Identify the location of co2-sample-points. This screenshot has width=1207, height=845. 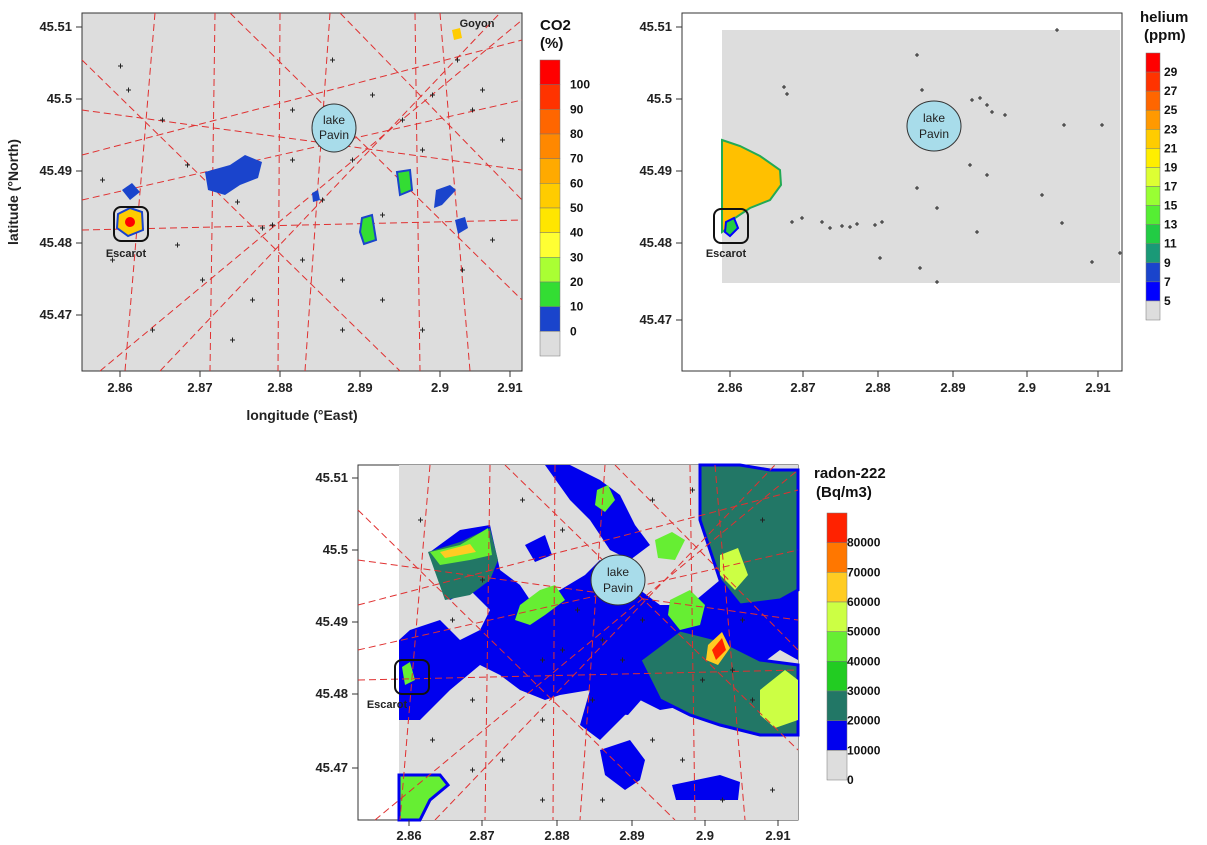
(302, 200).